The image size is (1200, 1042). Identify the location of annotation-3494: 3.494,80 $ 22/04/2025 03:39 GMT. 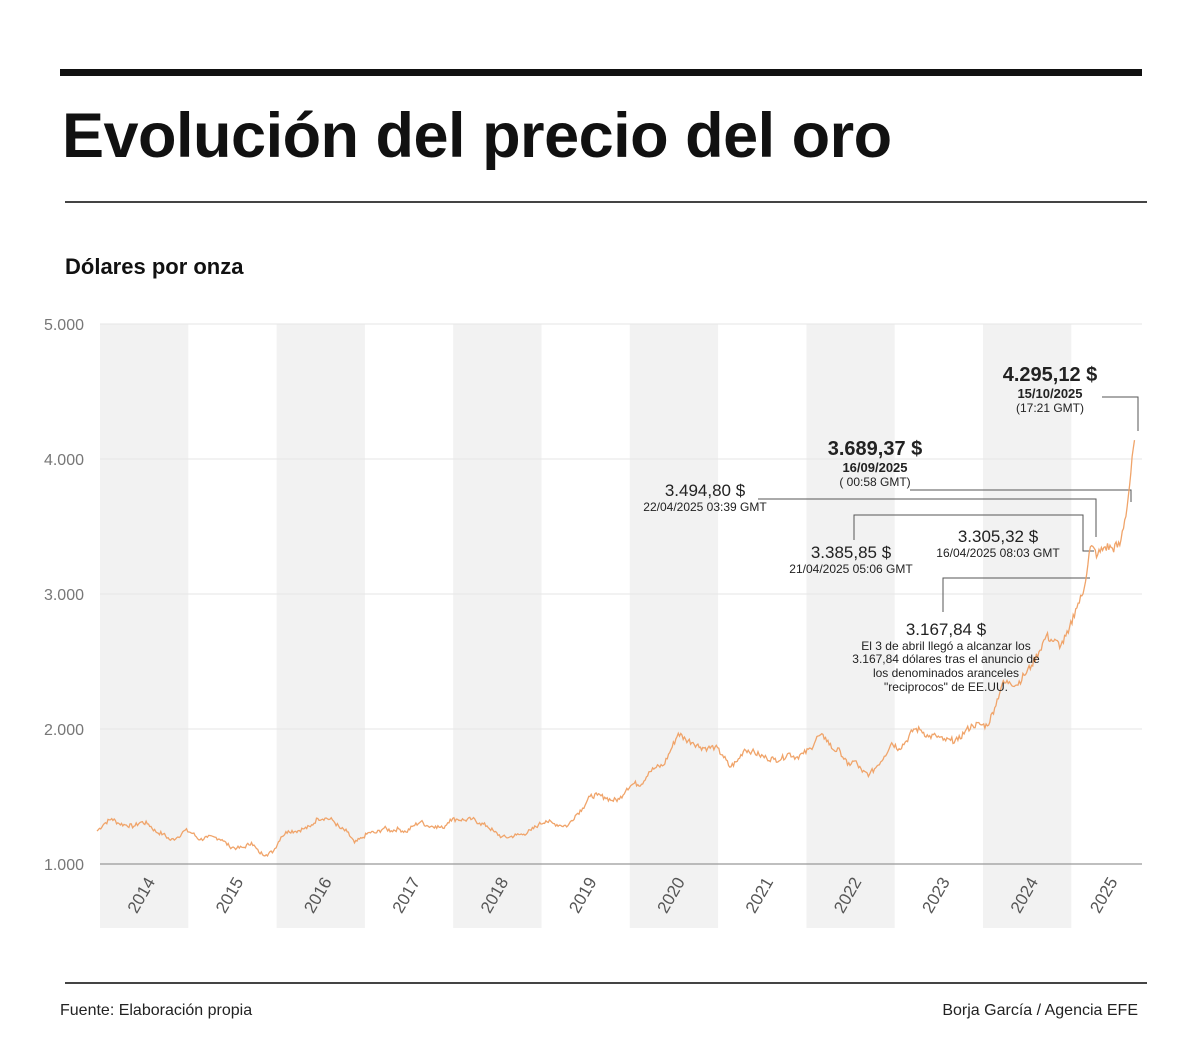
(704, 497).